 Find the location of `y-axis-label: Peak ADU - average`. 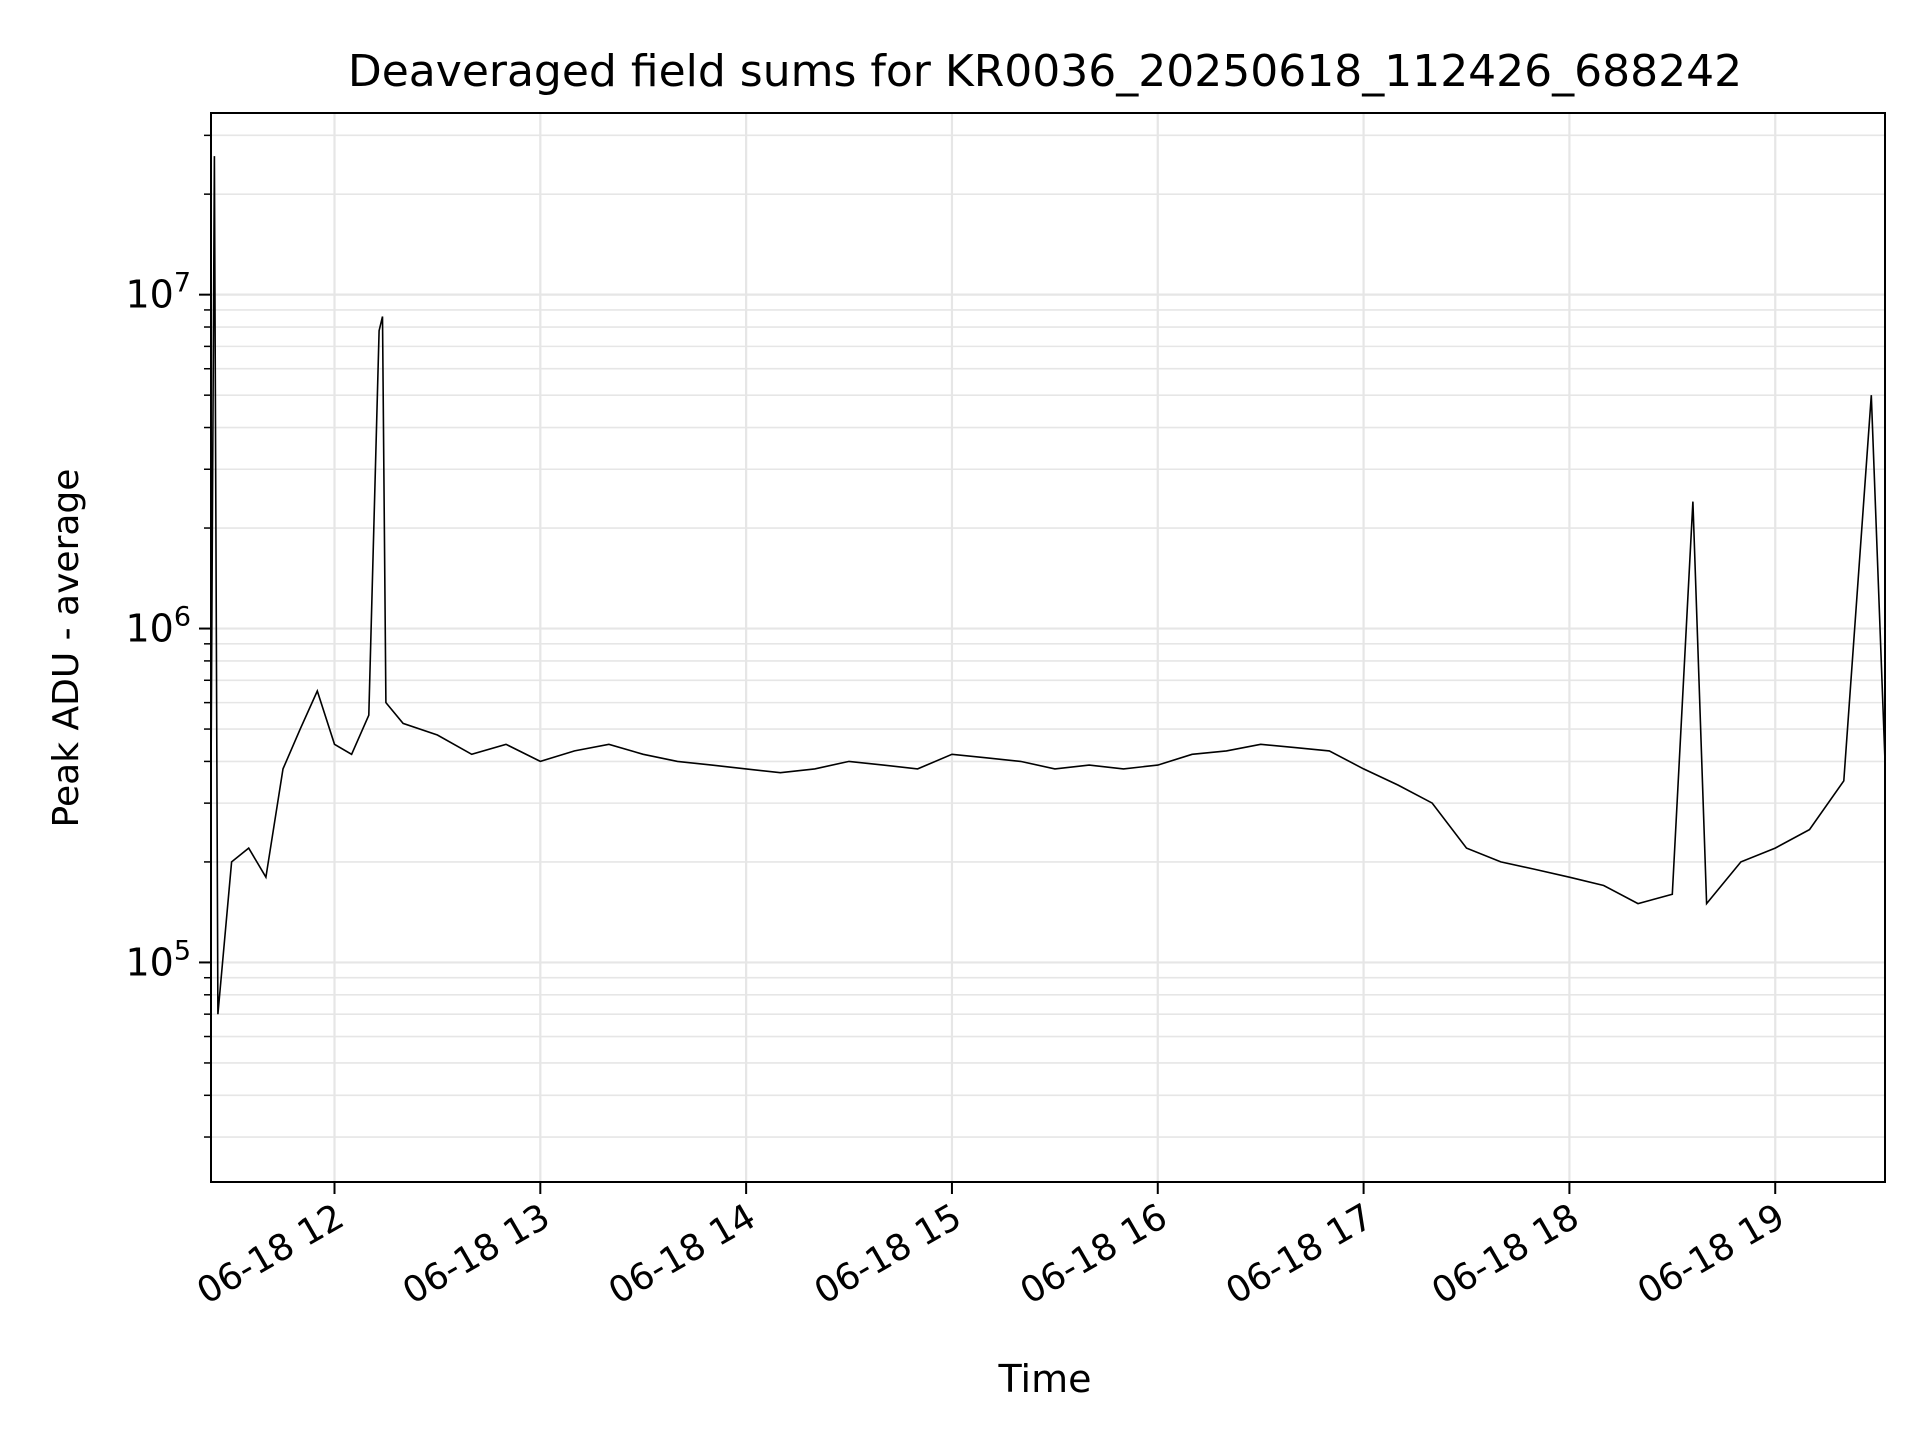

y-axis-label: Peak ADU - average is located at coordinates (66, 648).